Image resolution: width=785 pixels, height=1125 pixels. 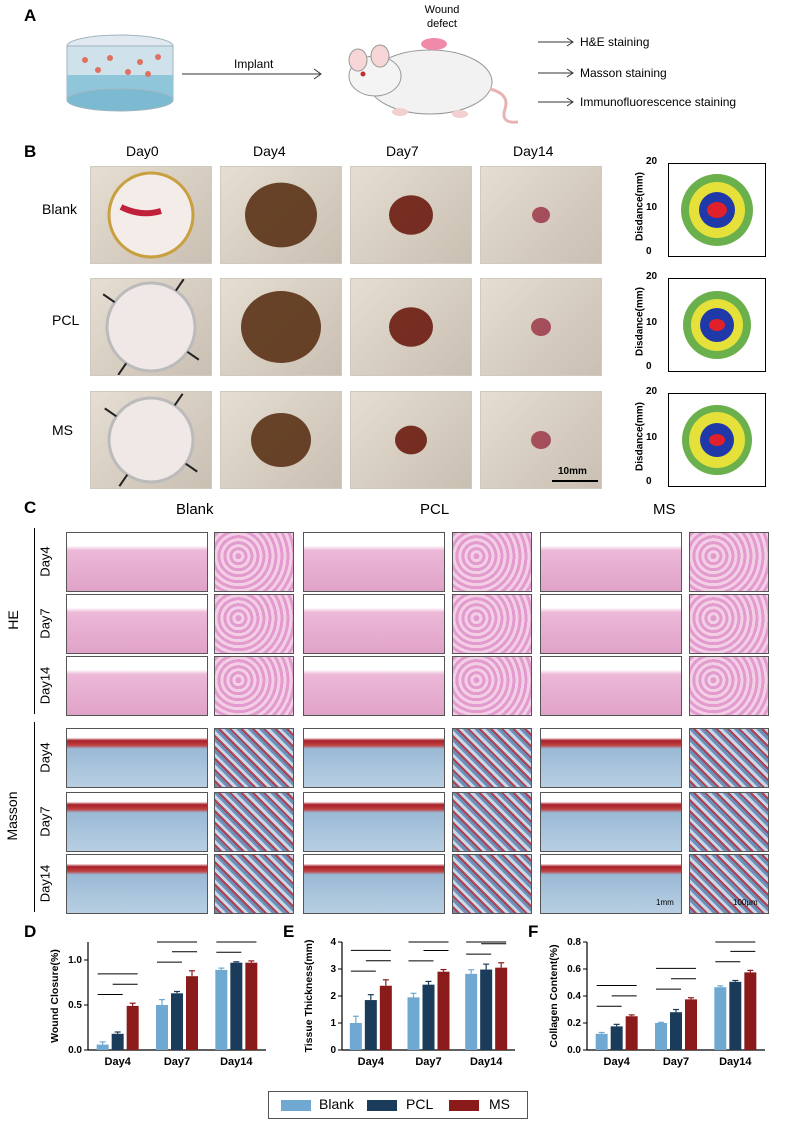 What do you see at coordinates (729, 758) in the screenshot?
I see `histo-masson-ms-day4-zoom` at bounding box center [729, 758].